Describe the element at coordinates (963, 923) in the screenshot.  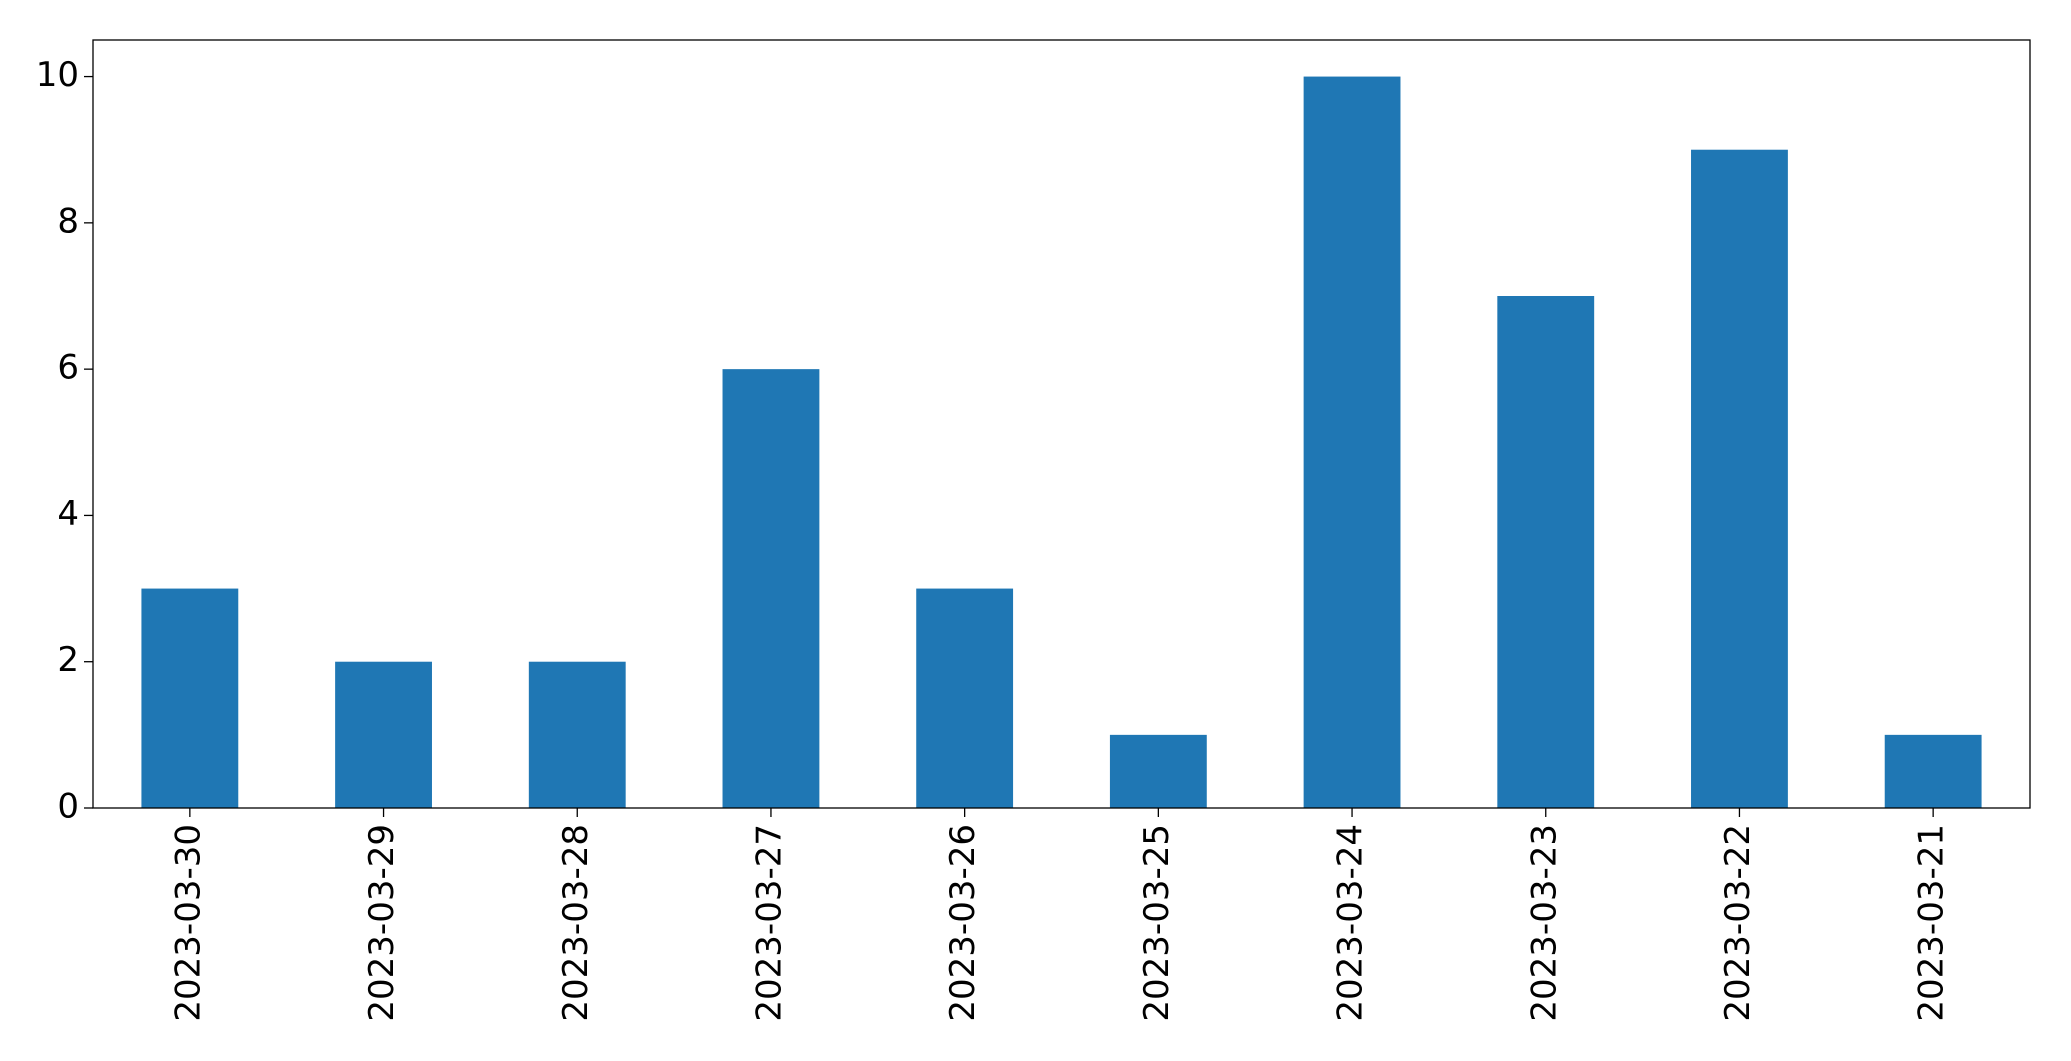
I see `x-tick-label: 2023-03-26` at that location.